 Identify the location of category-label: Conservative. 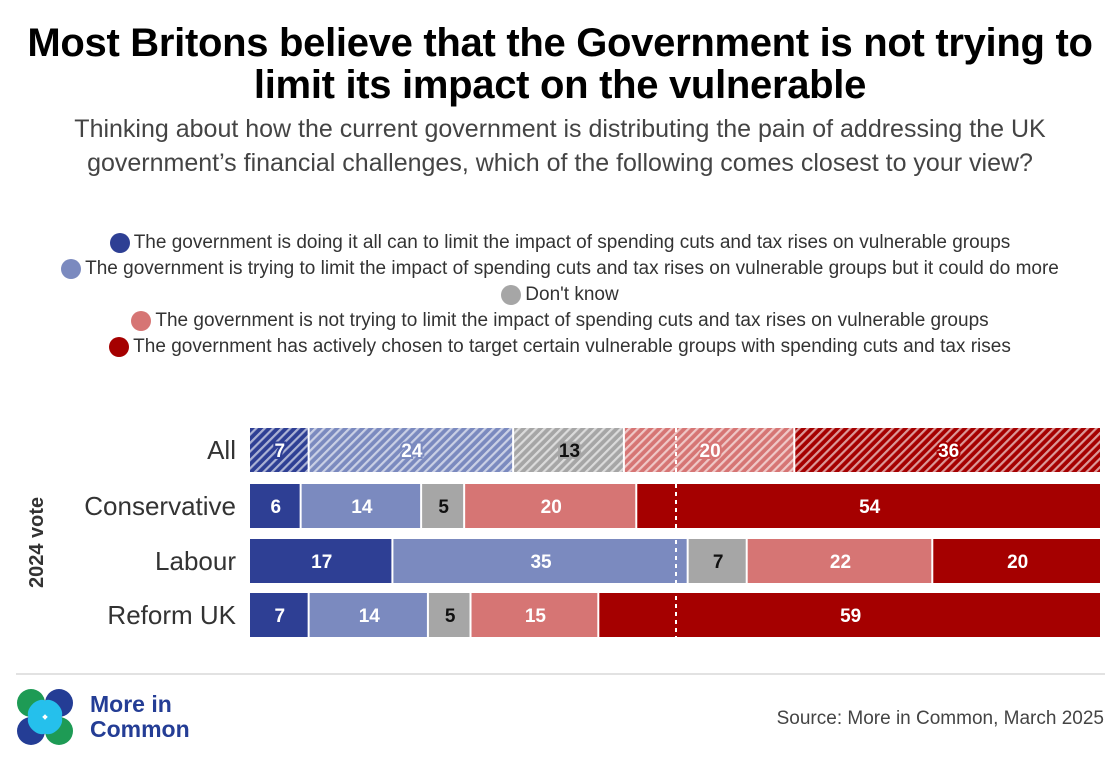
(160, 506).